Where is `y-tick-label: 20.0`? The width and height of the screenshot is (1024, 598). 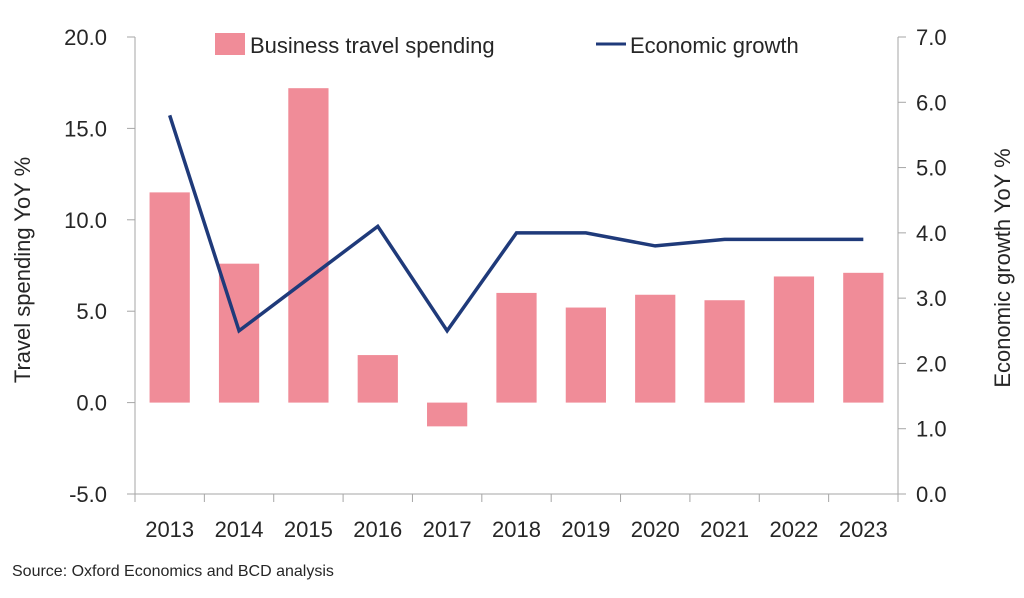
y-tick-label: 20.0 is located at coordinates (85, 37).